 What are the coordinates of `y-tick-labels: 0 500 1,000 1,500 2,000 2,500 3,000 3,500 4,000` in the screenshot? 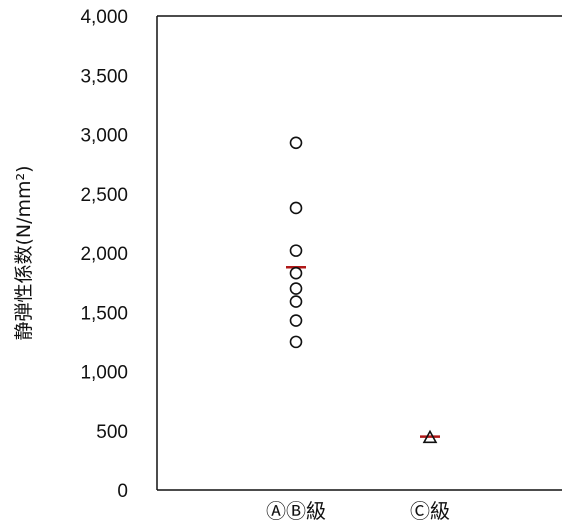 It's located at (104, 254).